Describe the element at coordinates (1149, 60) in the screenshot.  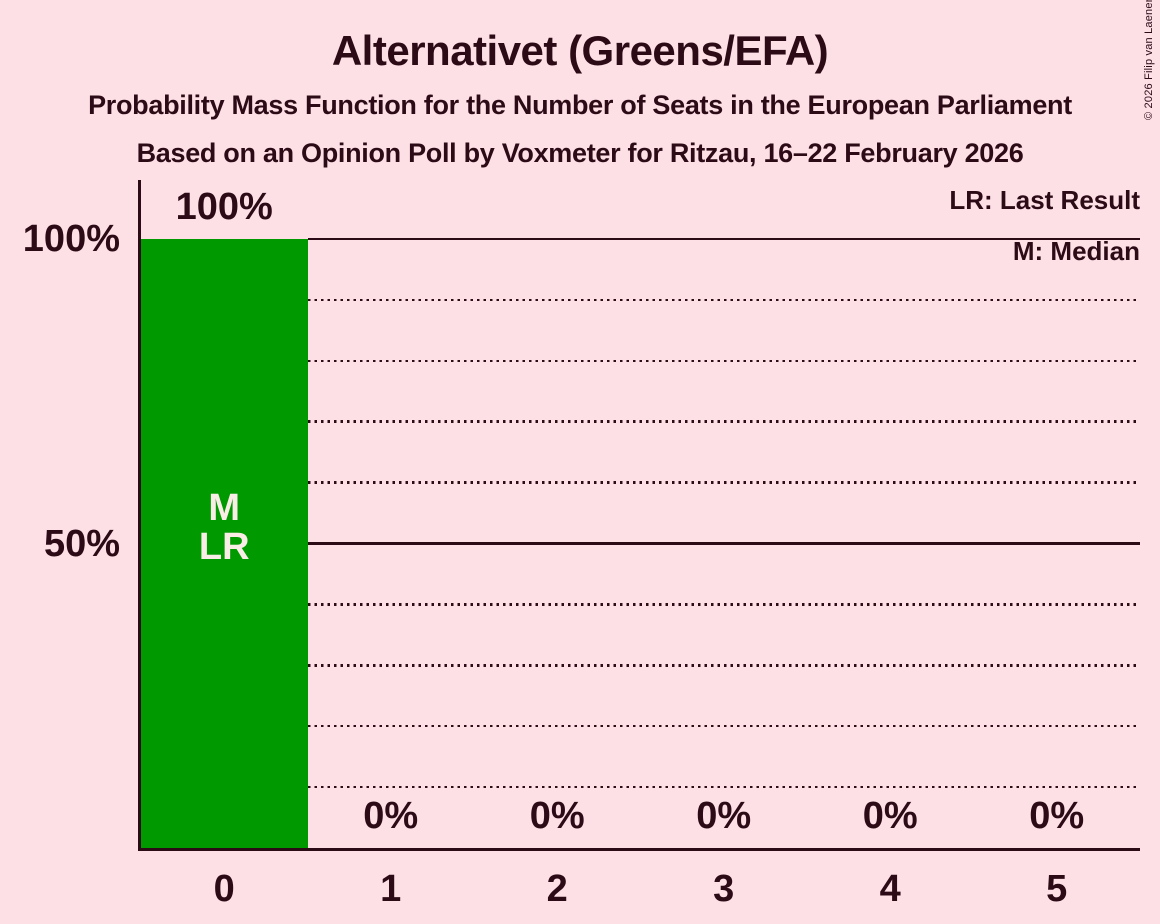
I see `copyright-notice: © 2026 Filip van Laenen` at that location.